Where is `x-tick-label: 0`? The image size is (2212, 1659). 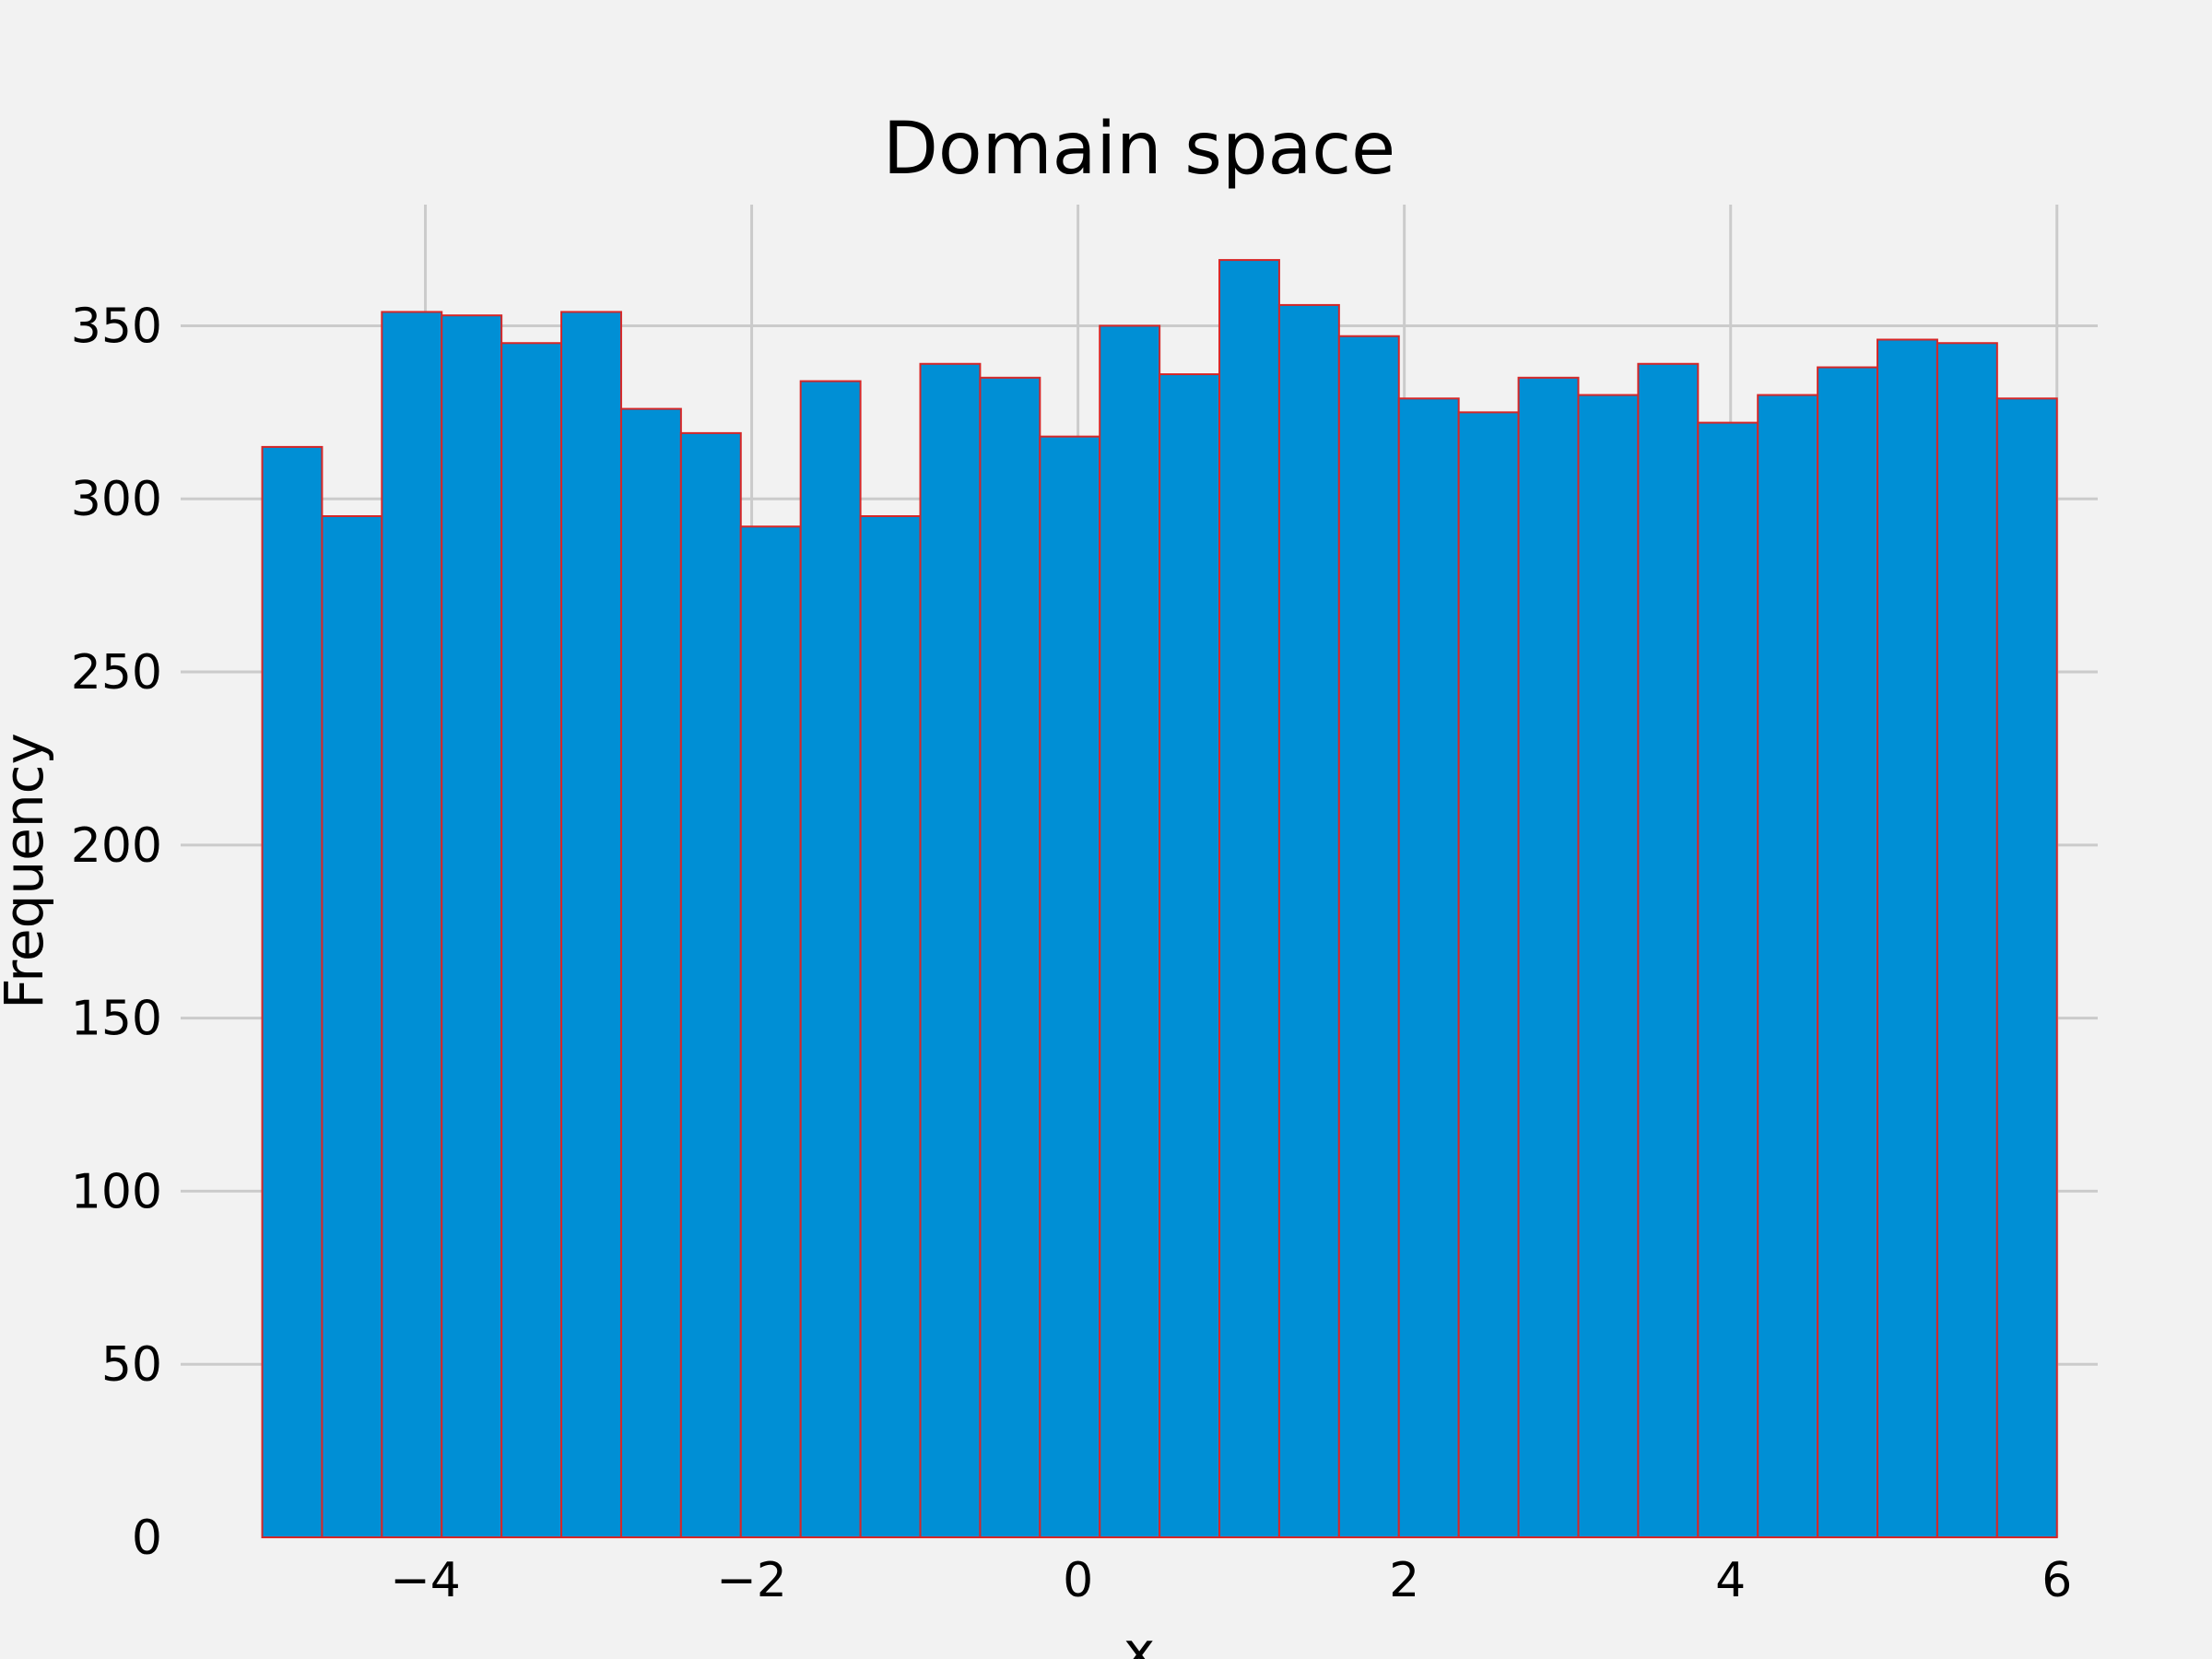 x-tick-label: 0 is located at coordinates (1078, 1580).